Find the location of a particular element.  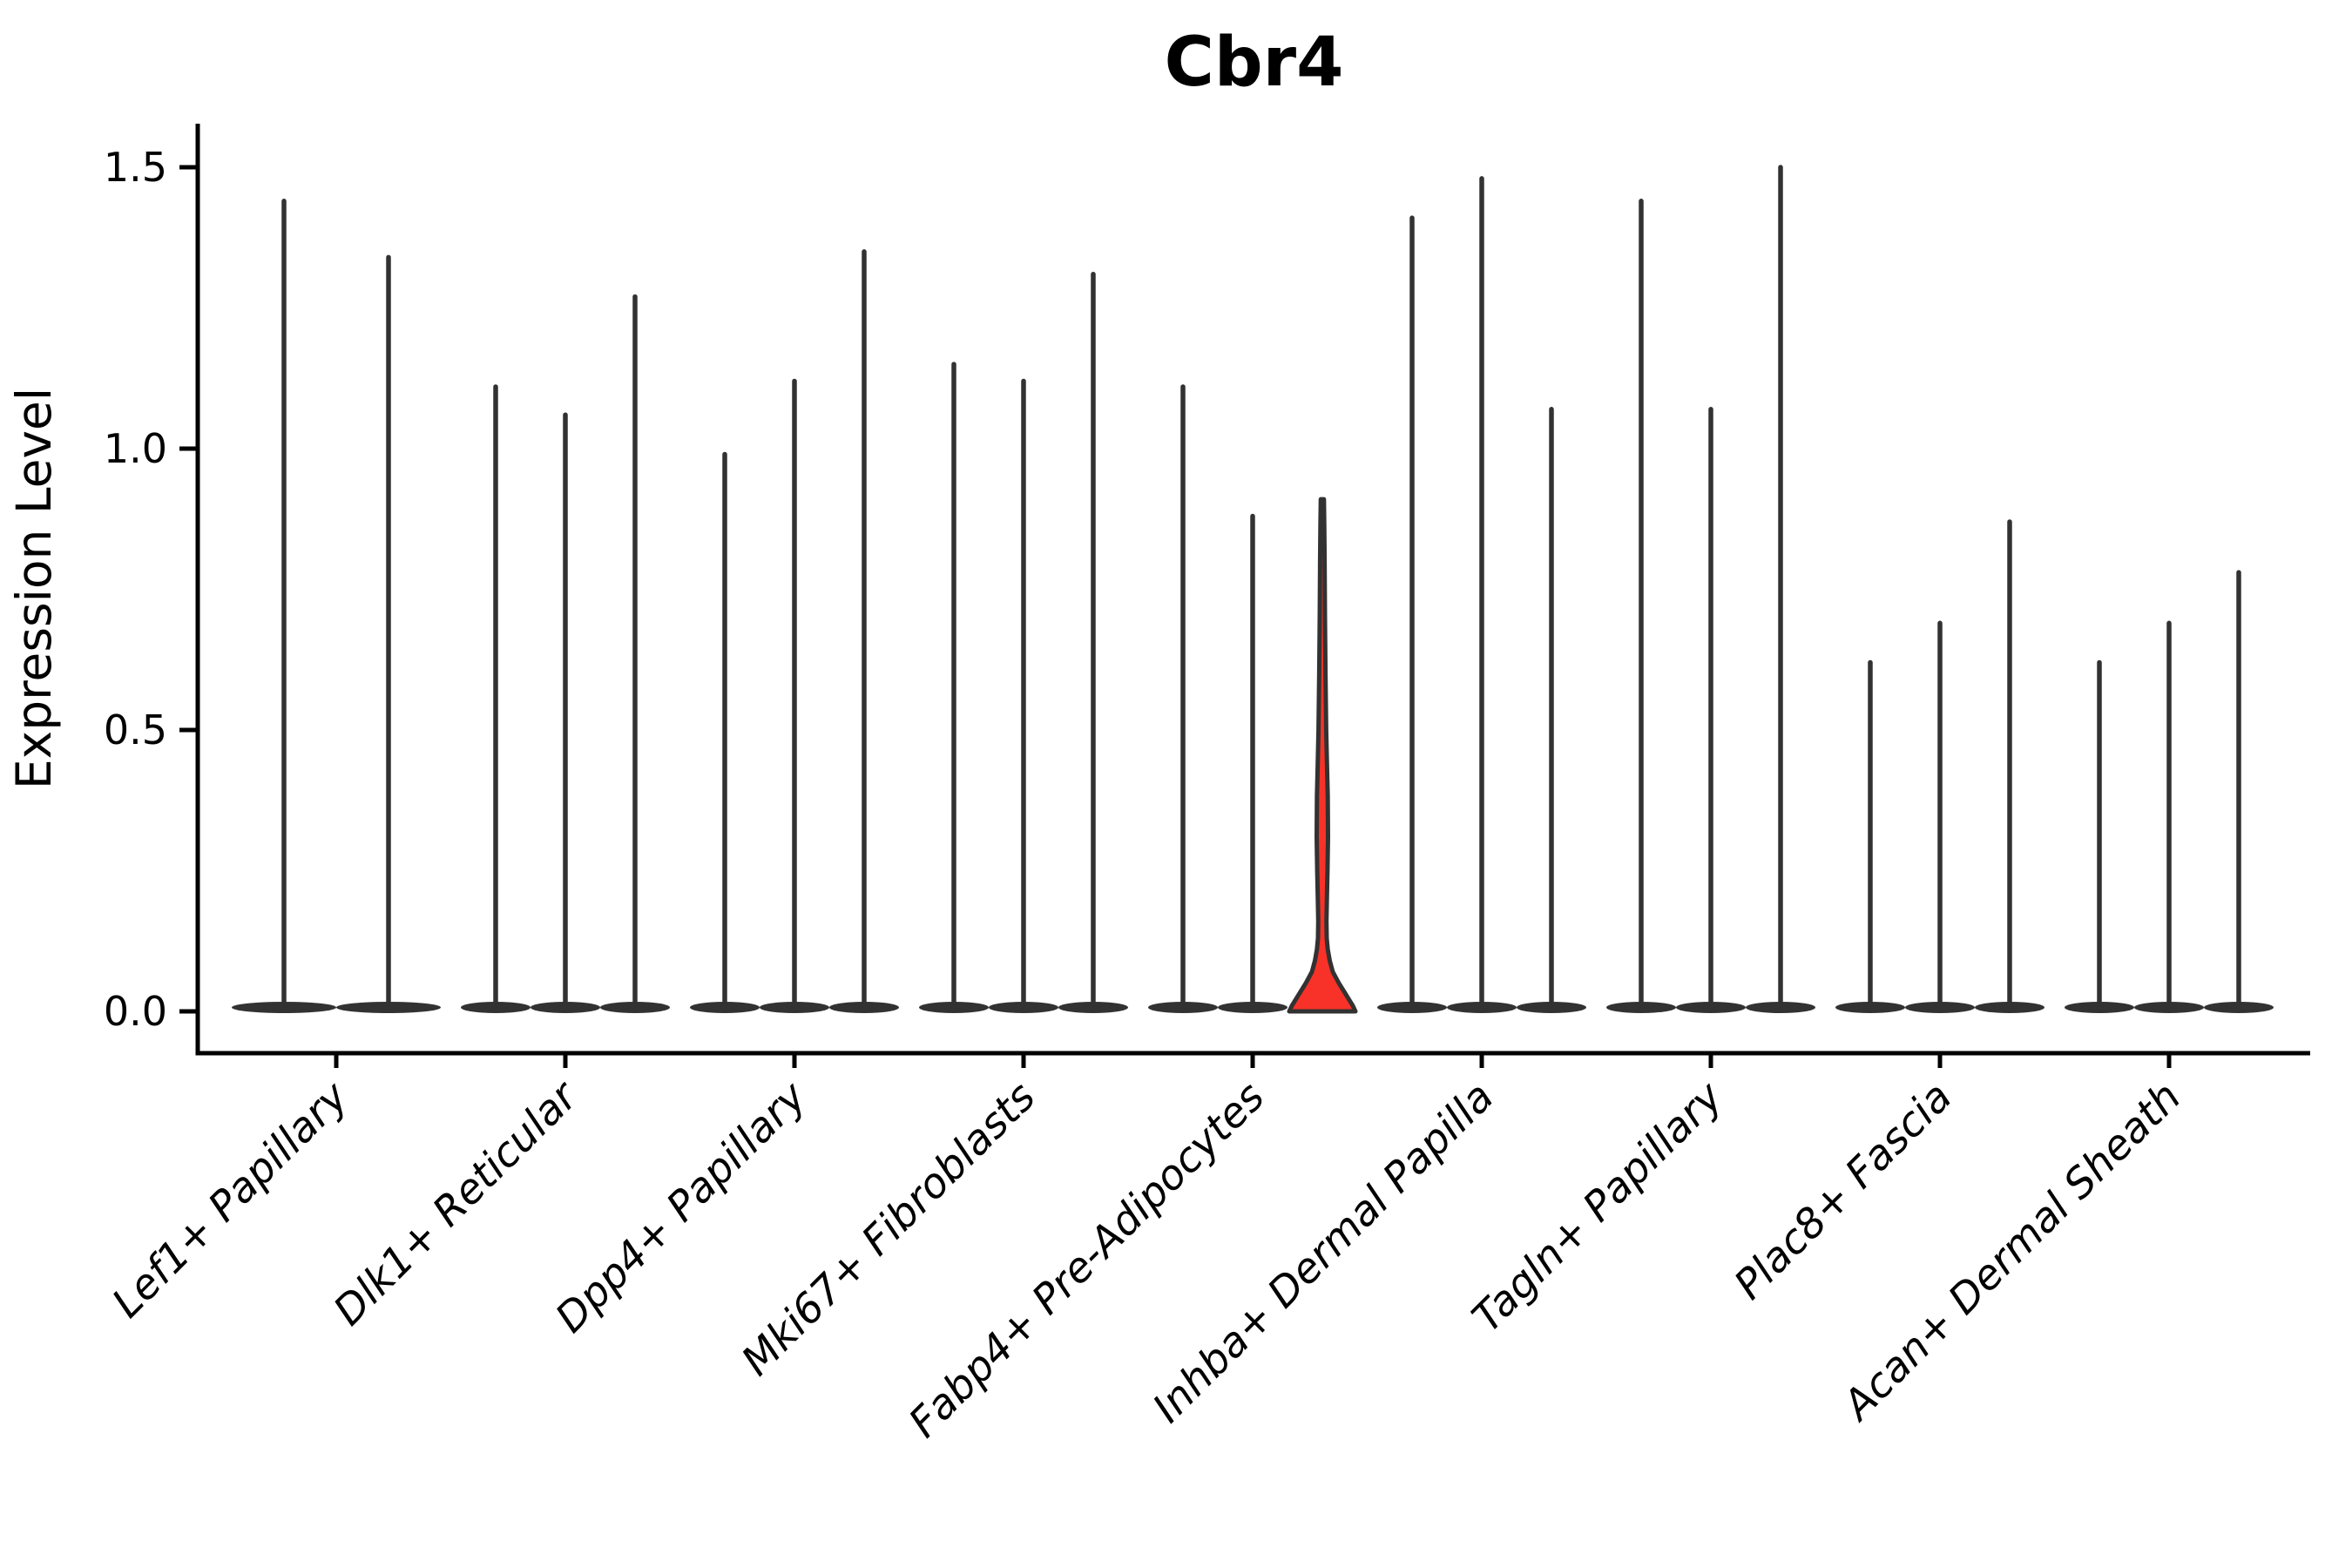

plot-title: Cbr4 is located at coordinates (1254, 63).